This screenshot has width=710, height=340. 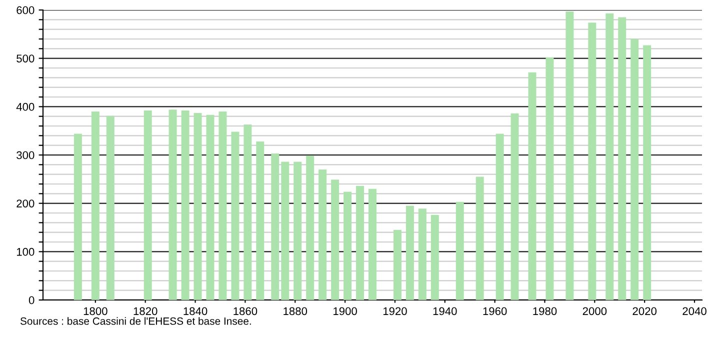 What do you see at coordinates (96, 311) in the screenshot?
I see `x-tick-label: 1800` at bounding box center [96, 311].